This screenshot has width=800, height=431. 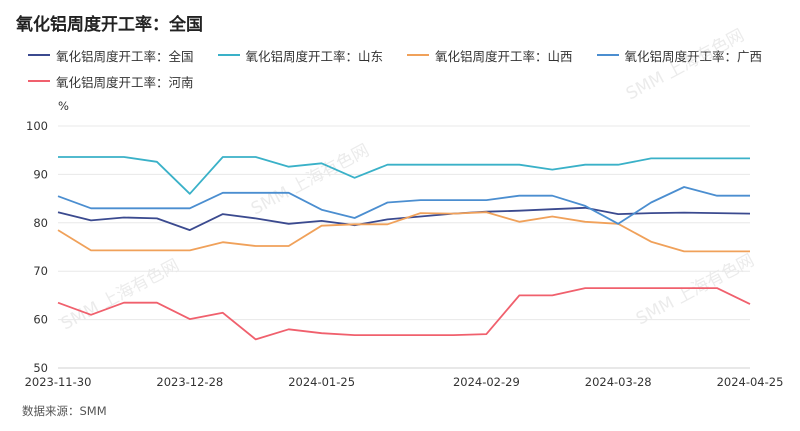 I want to click on y-tick-label: 80, so click(x=40, y=223).